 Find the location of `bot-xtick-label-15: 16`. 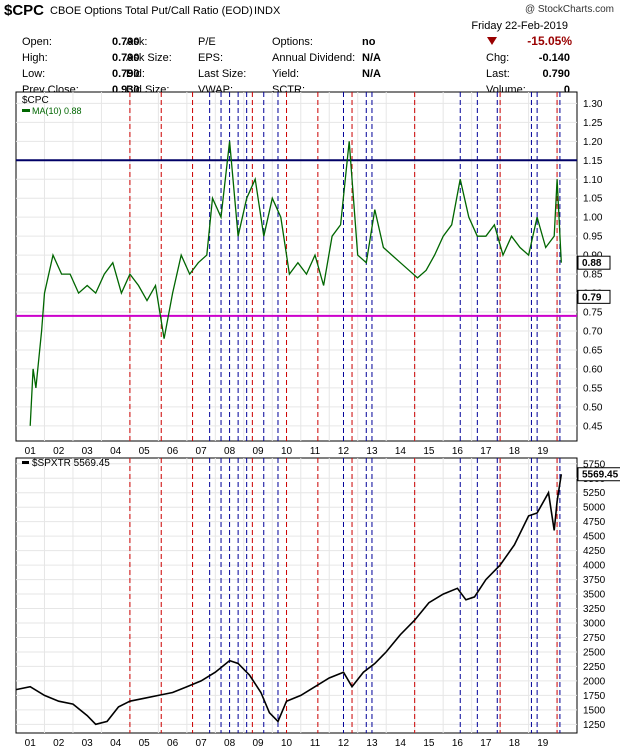

bot-xtick-label-15: 16 is located at coordinates (458, 743).